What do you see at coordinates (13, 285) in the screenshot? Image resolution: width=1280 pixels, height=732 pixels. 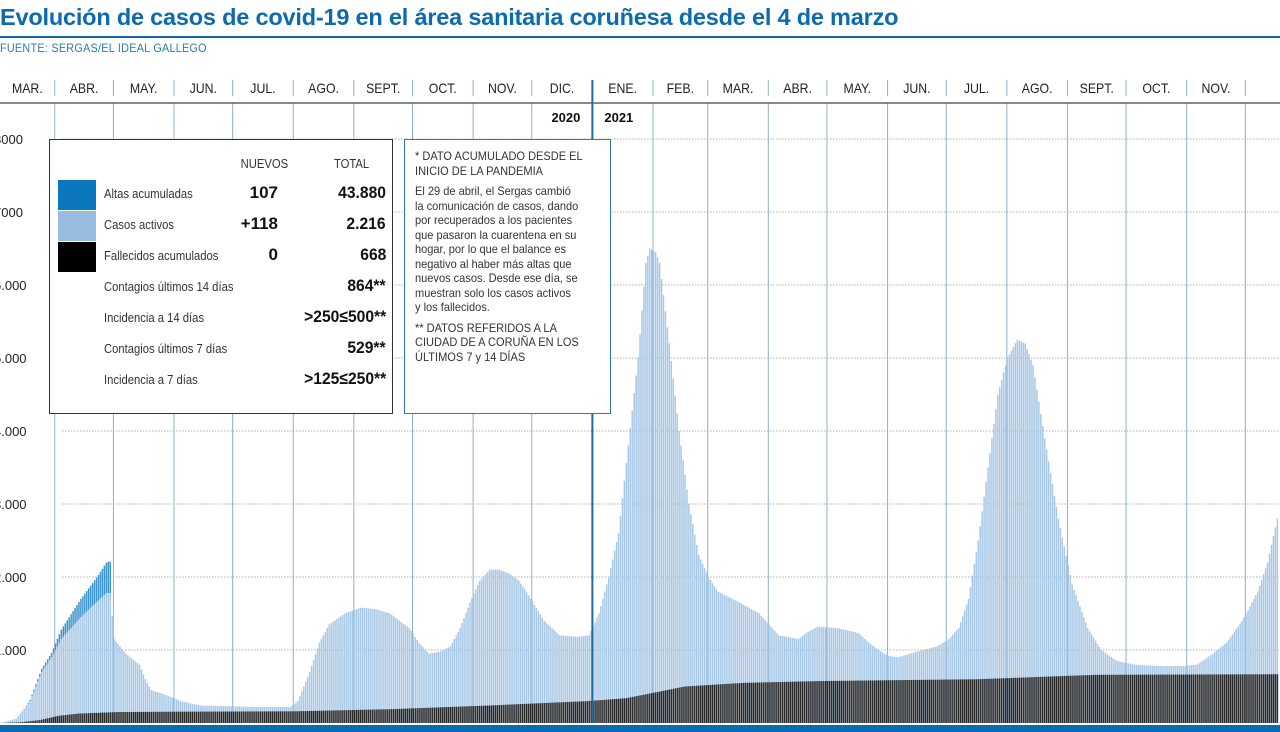 I see `y-tick-label: 6.000` at bounding box center [13, 285].